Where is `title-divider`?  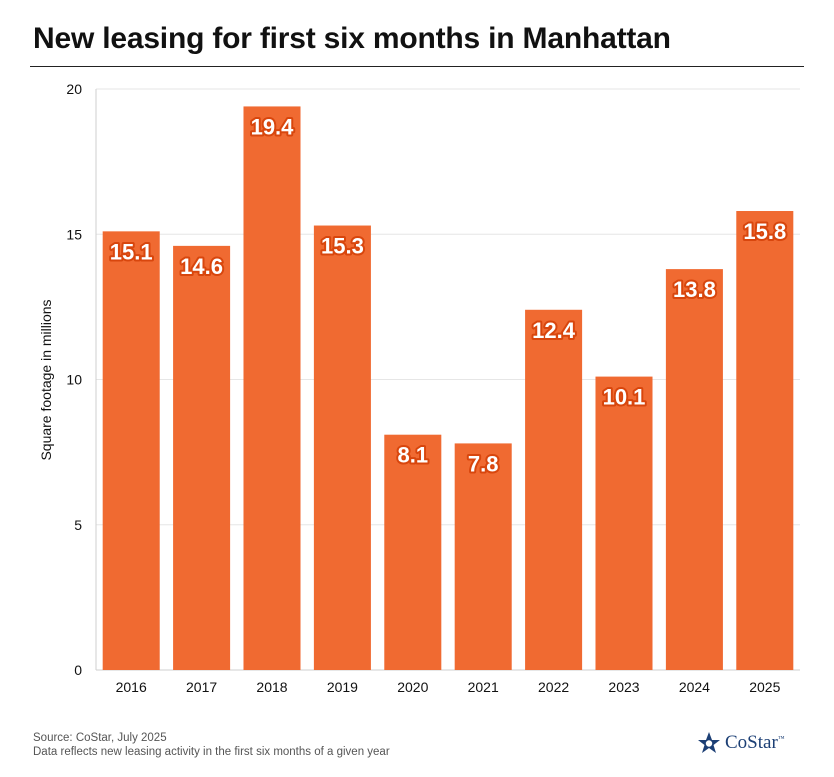 title-divider is located at coordinates (417, 66).